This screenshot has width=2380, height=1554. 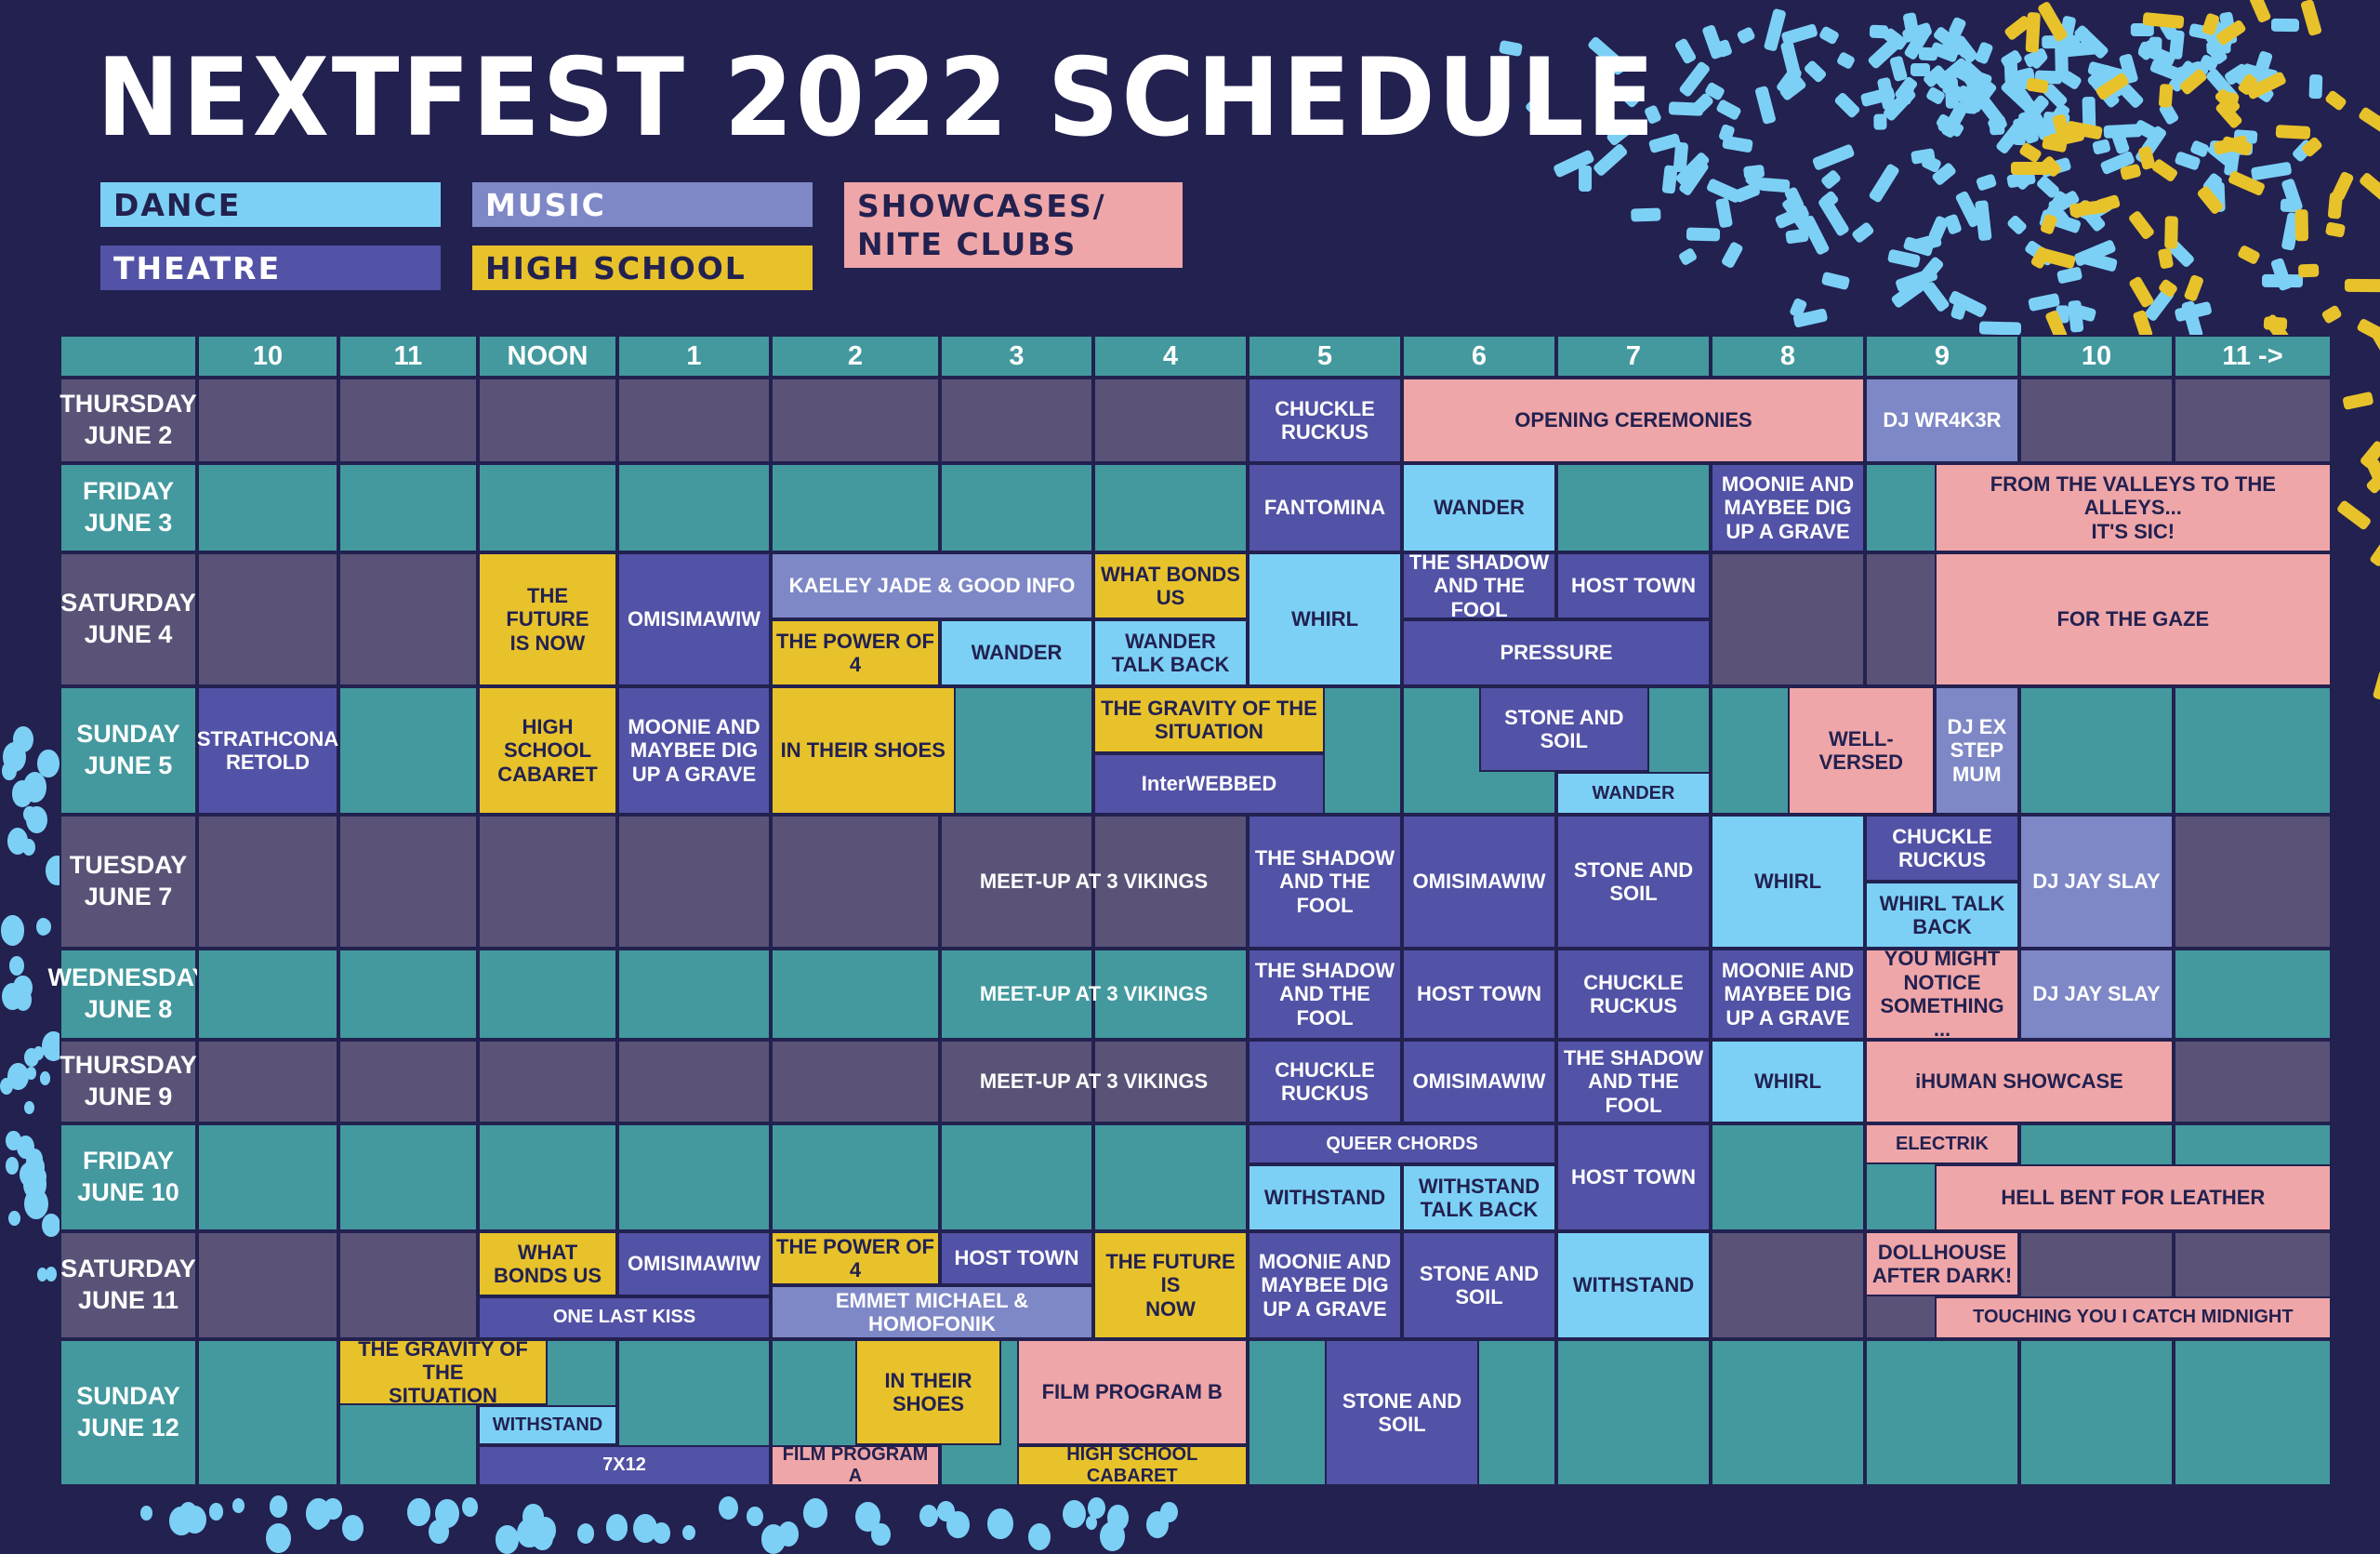 I want to click on event-block: ONE LAST KISS, so click(x=624, y=1317).